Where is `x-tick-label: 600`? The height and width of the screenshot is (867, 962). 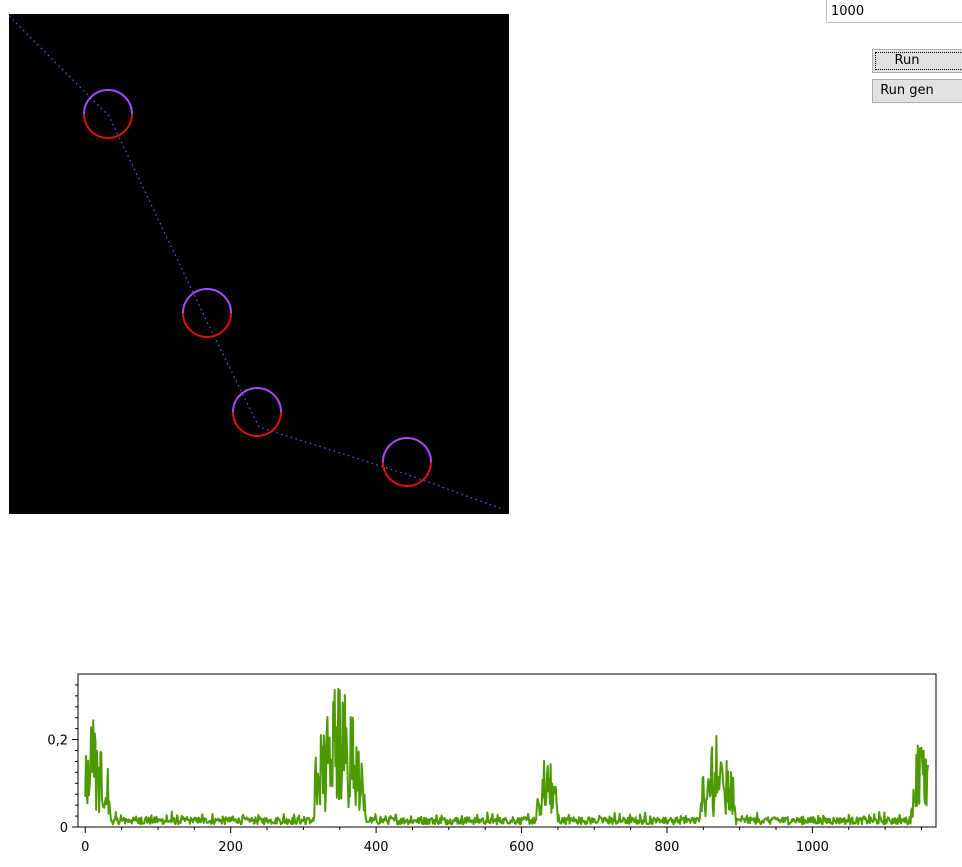
x-tick-label: 600 is located at coordinates (521, 847).